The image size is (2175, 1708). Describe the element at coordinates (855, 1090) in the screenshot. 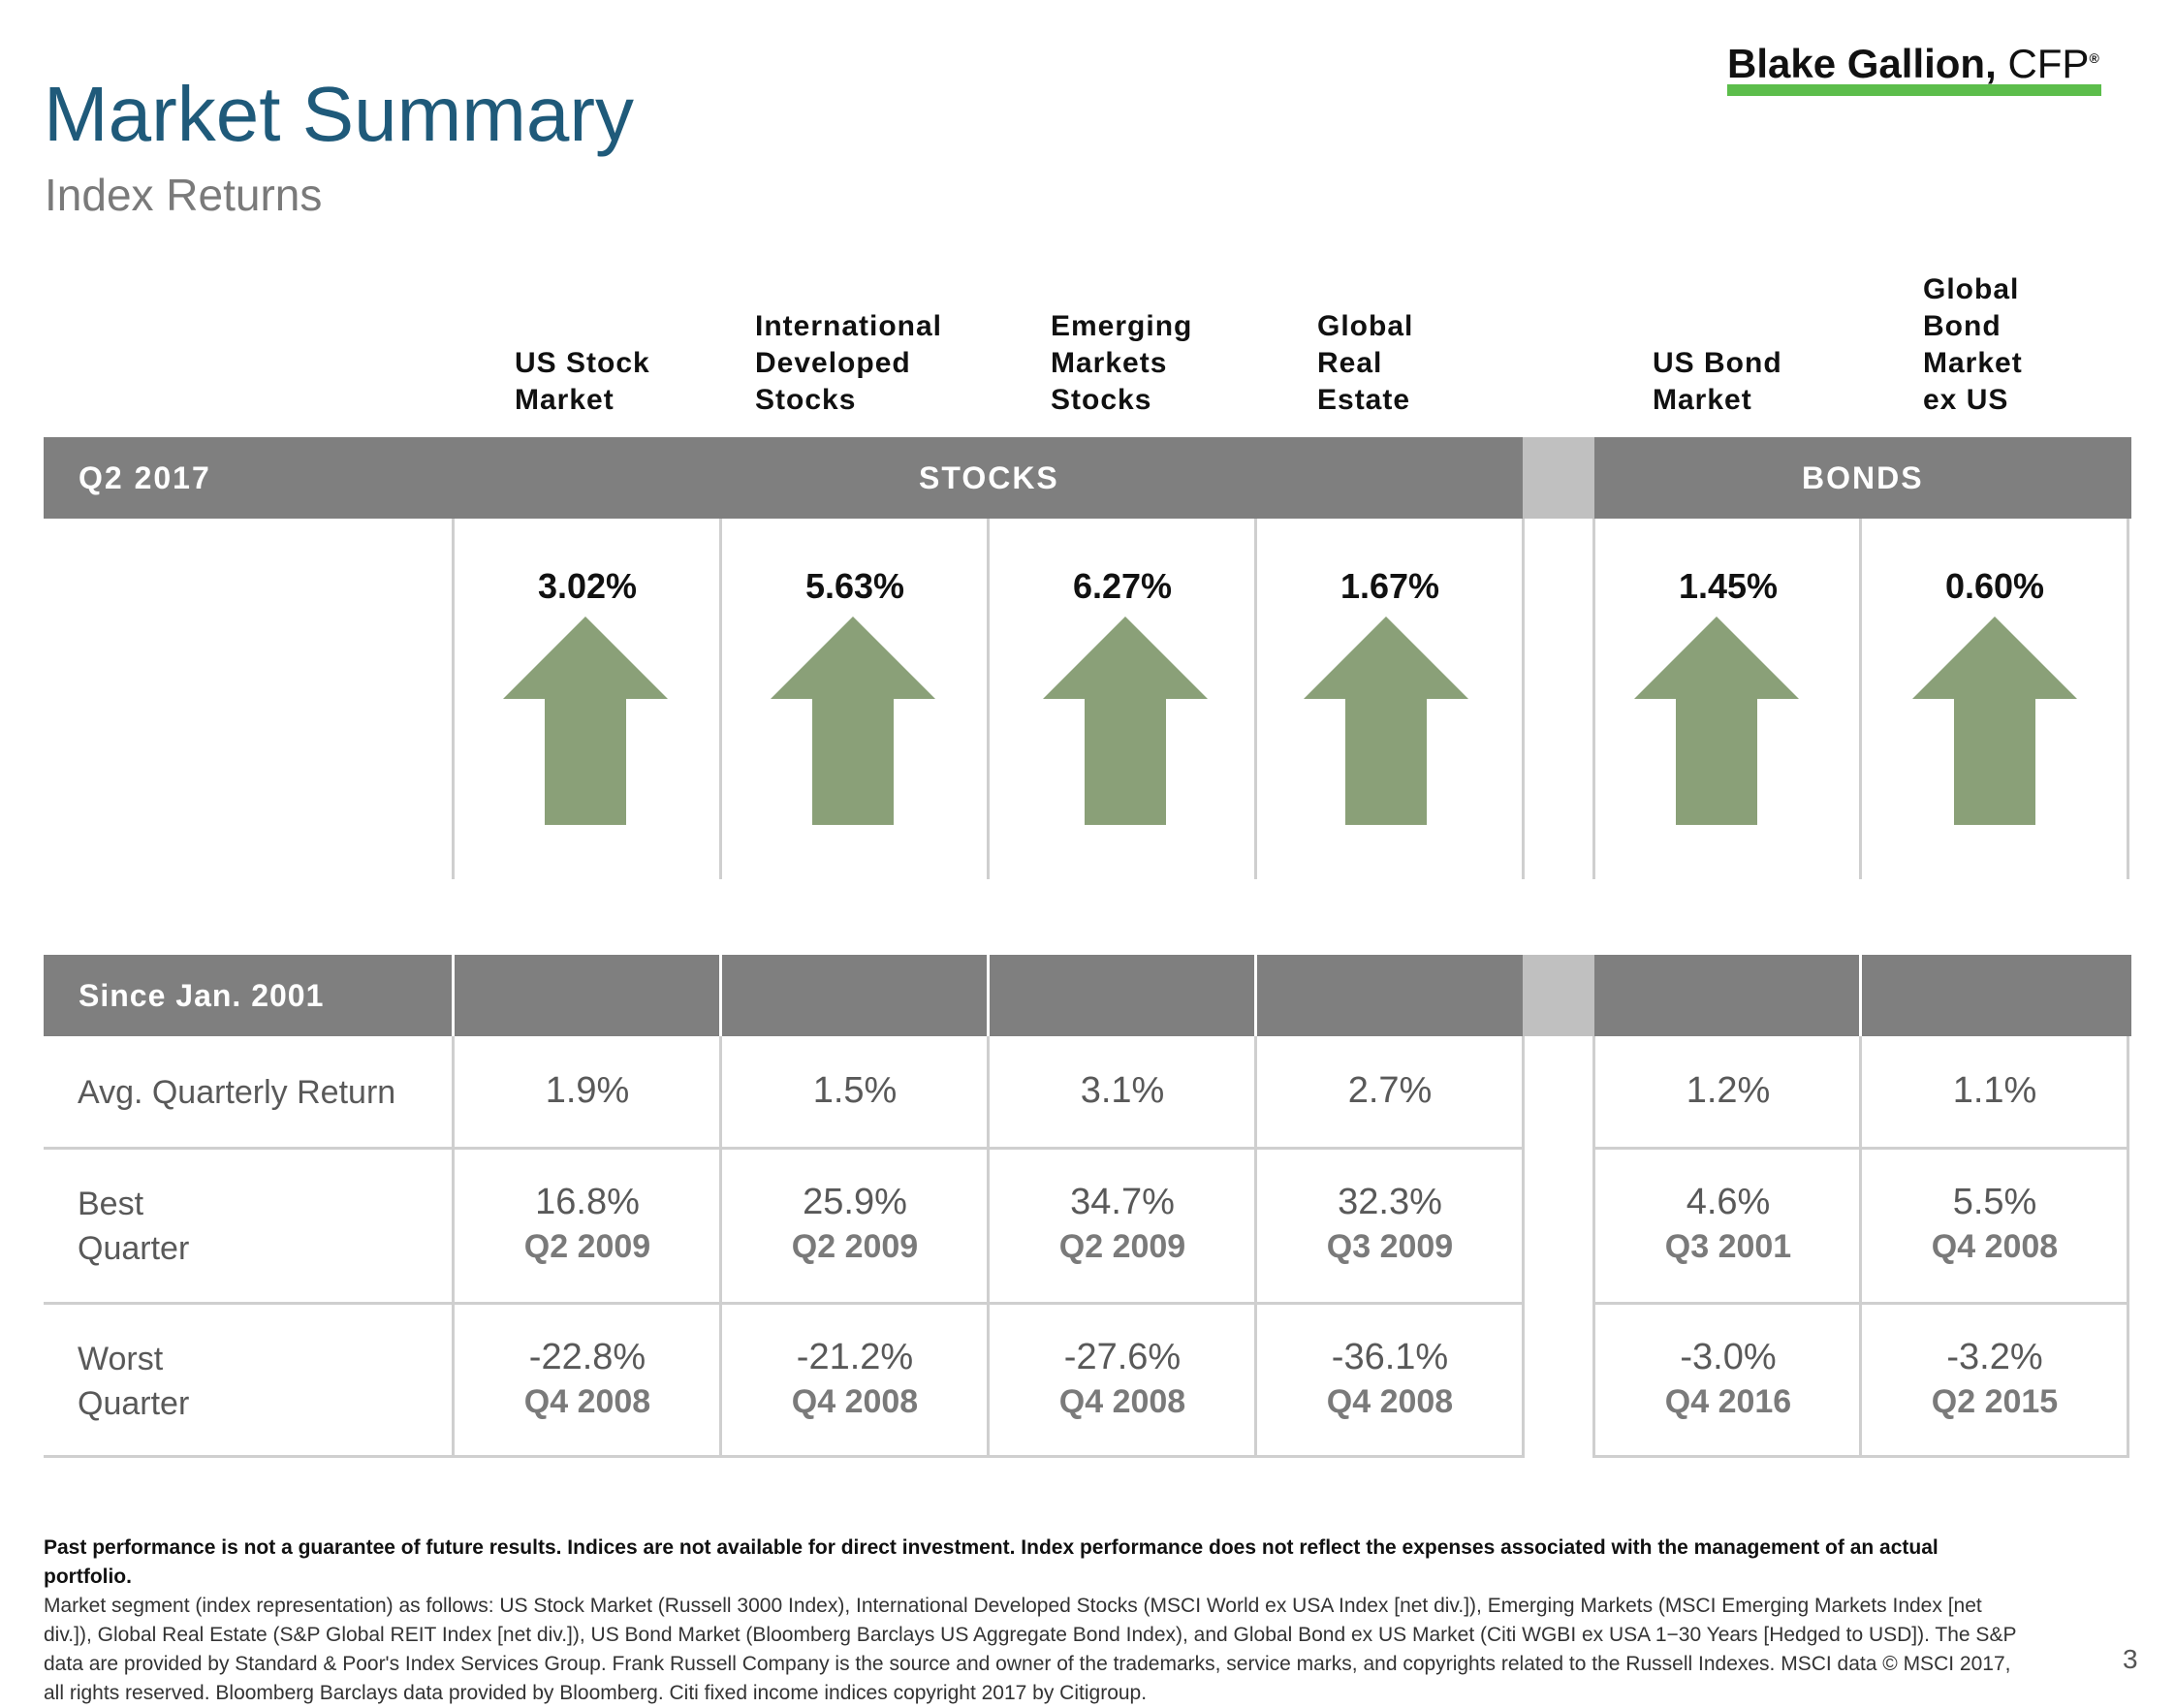

I see `avg-intl-developed: 1.5%` at that location.